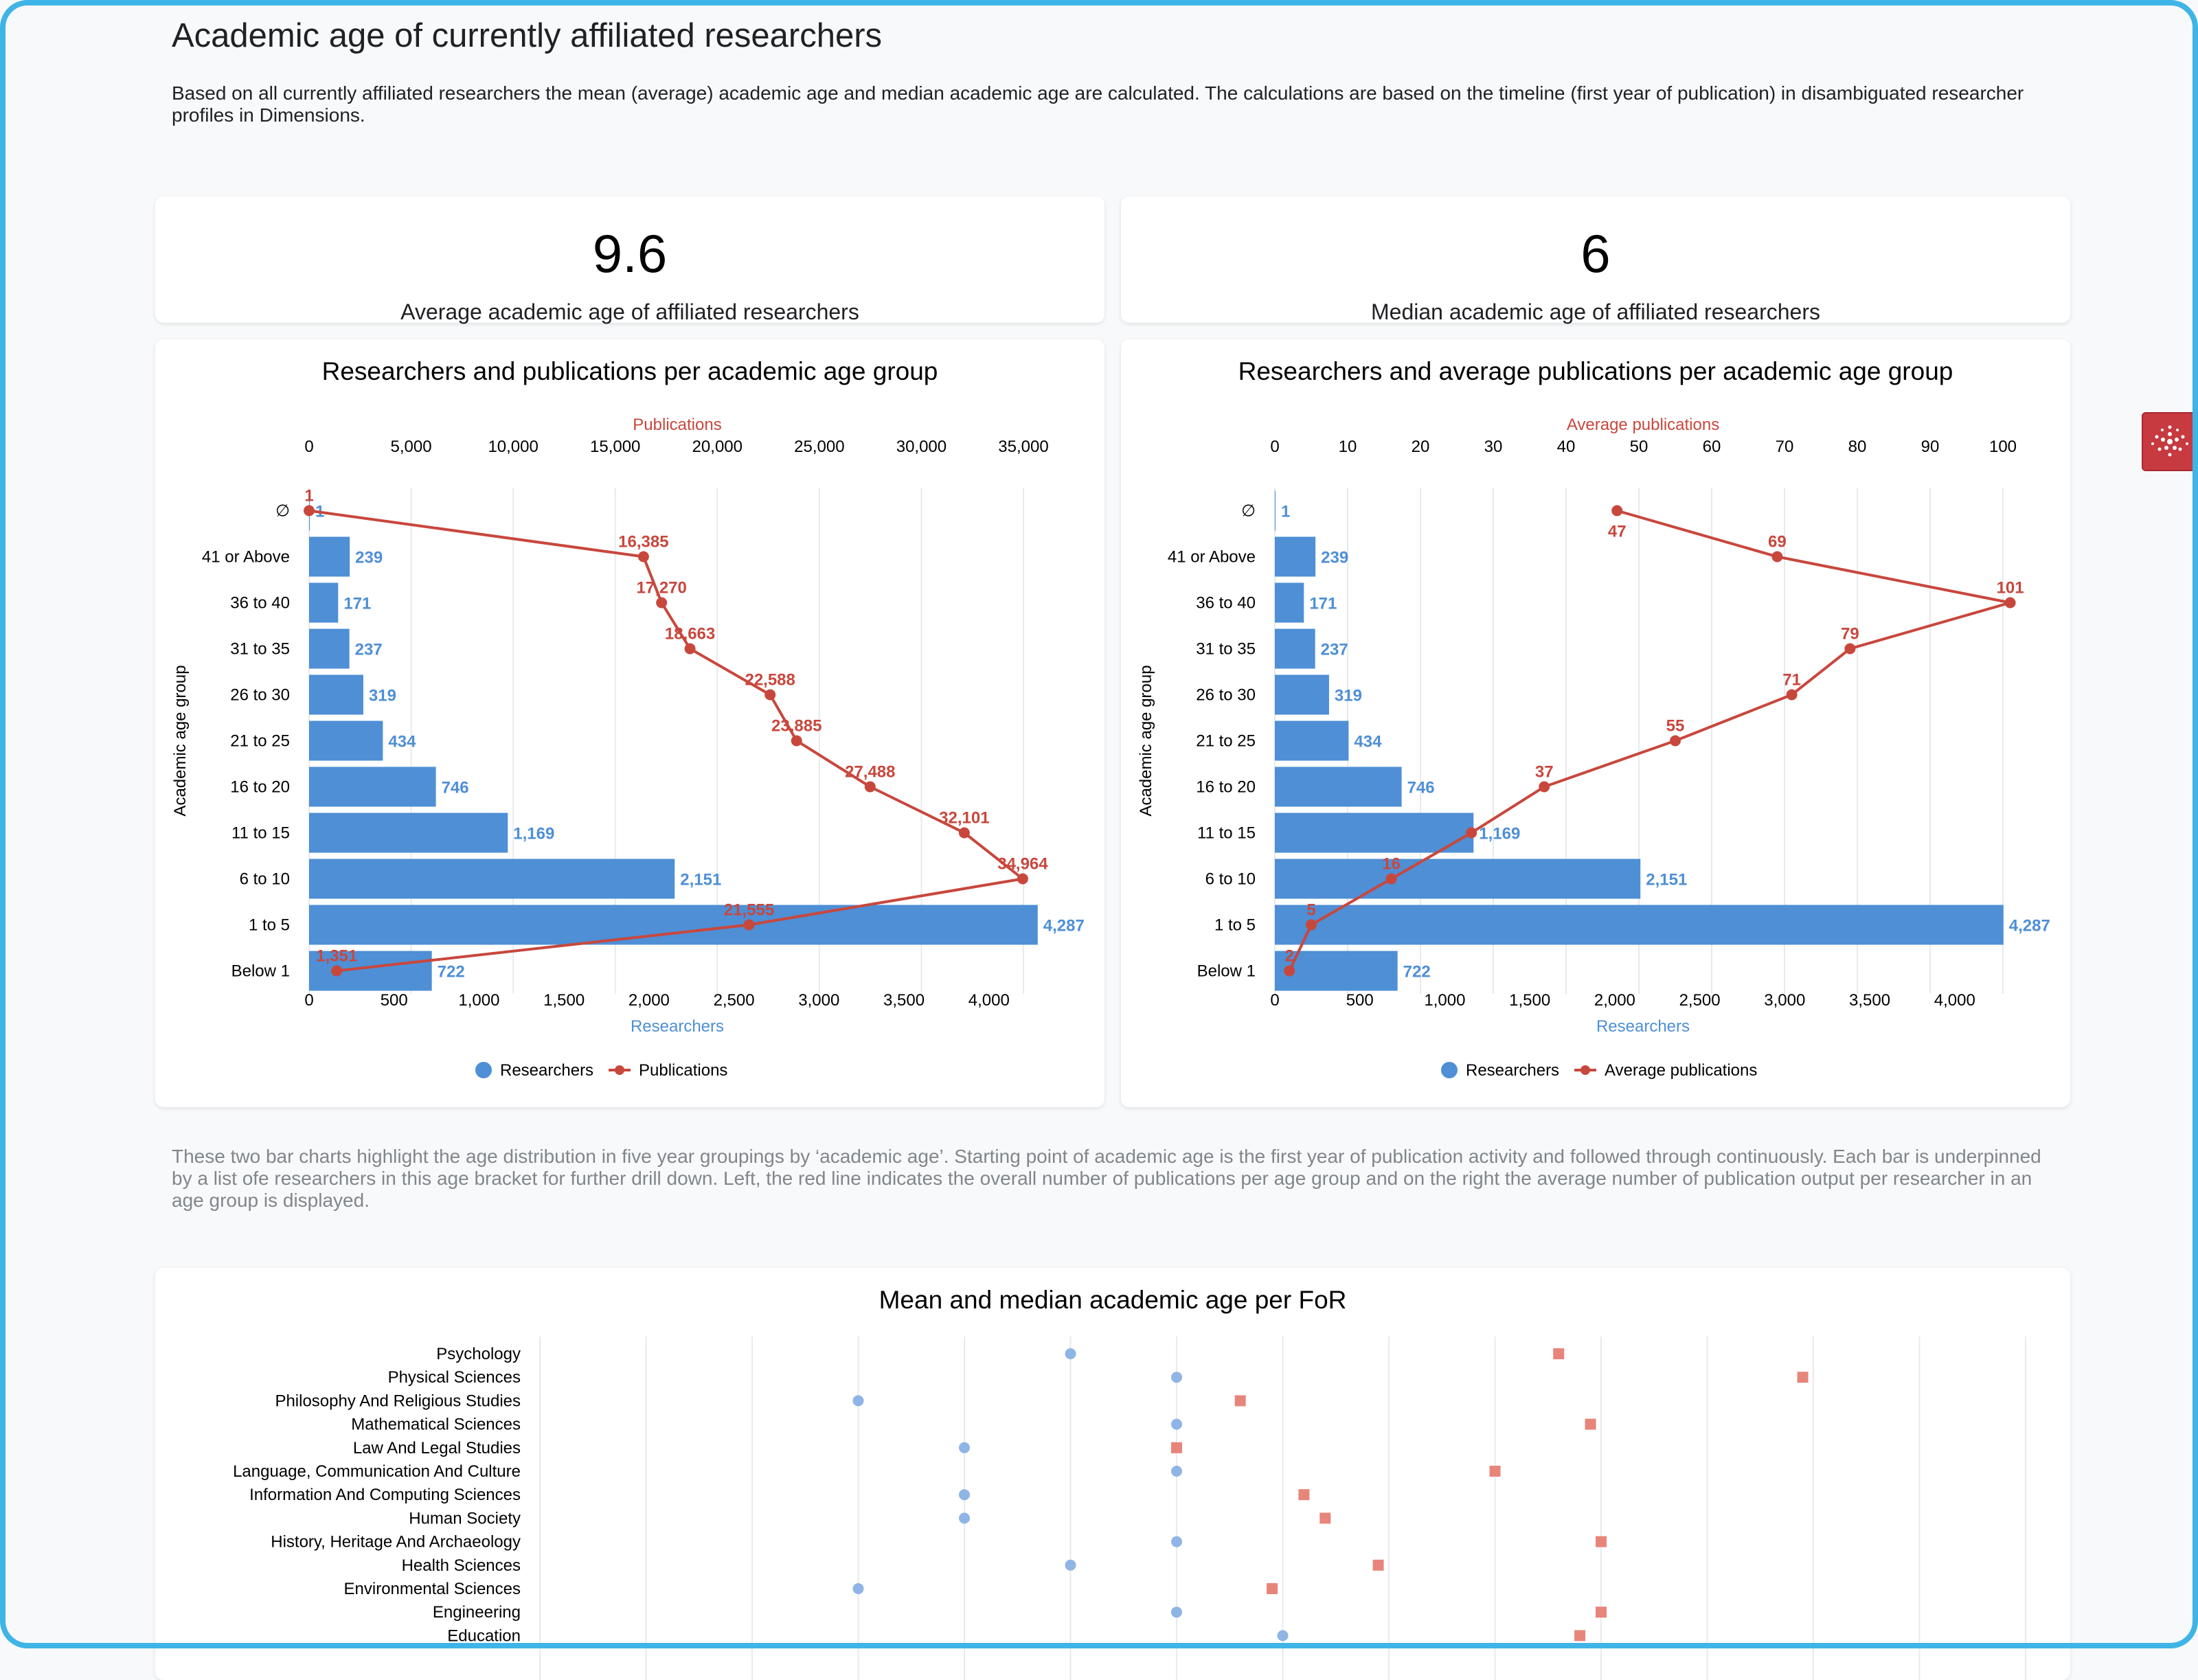 The height and width of the screenshot is (1680, 2198). What do you see at coordinates (398, 1401) in the screenshot?
I see `for-category-label: Philosophy And Religious Studies` at bounding box center [398, 1401].